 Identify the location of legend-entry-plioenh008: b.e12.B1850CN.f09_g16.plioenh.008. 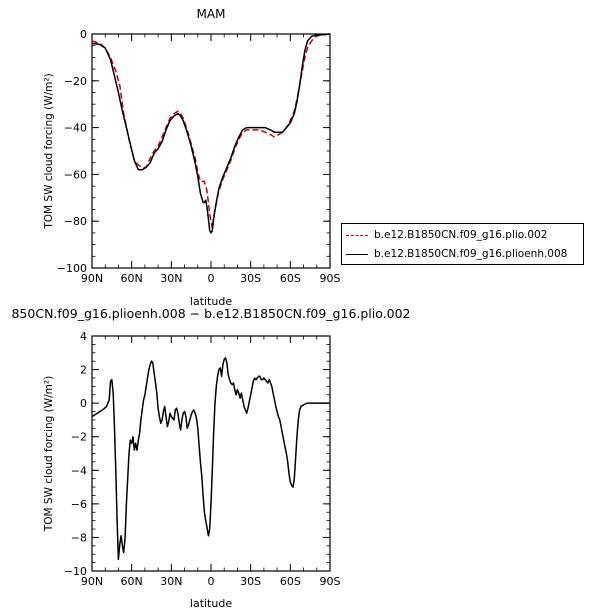
(456, 254).